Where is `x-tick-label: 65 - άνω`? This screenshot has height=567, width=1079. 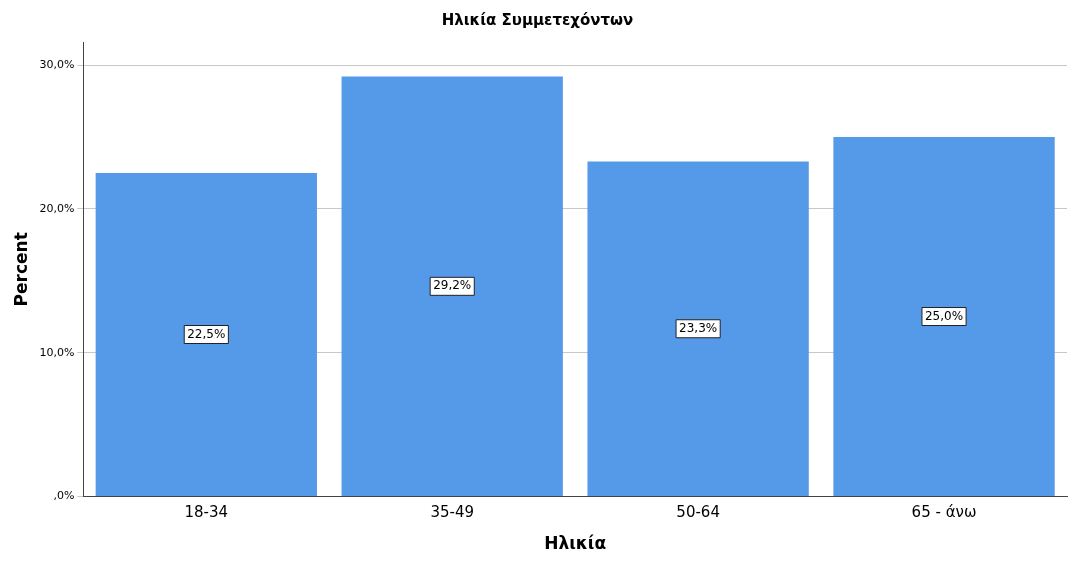 x-tick-label: 65 - άνω is located at coordinates (944, 512).